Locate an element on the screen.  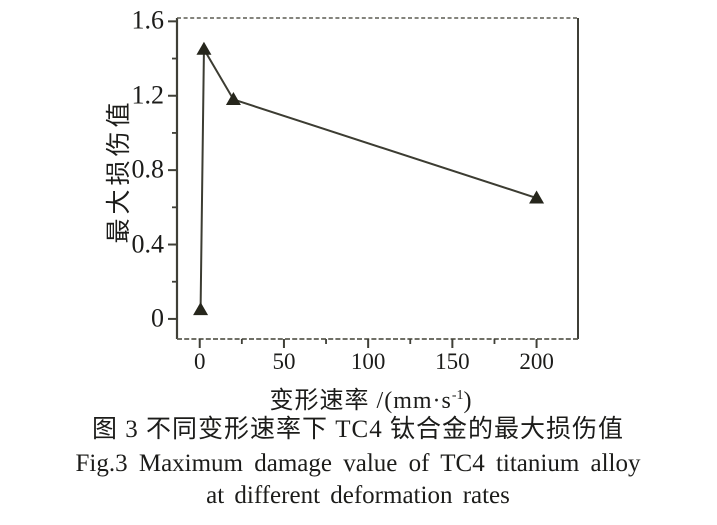
x-axis-label-superscript: -1 is located at coordinates (457, 395).